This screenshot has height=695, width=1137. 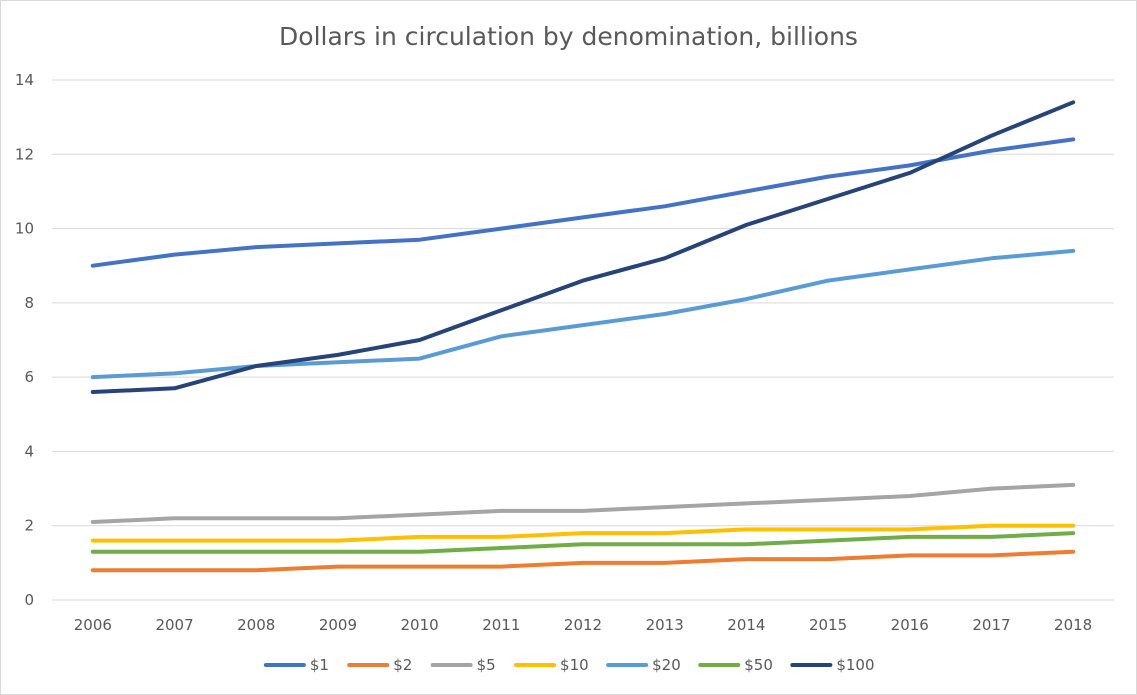 What do you see at coordinates (420, 625) in the screenshot?
I see `x-tick-label: 2010` at bounding box center [420, 625].